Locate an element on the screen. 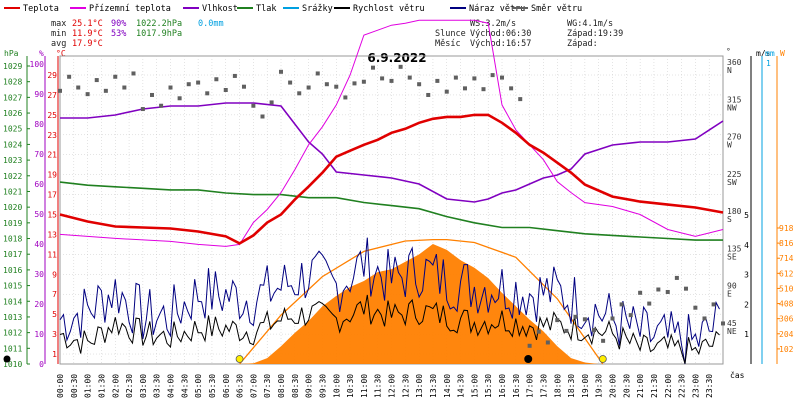 This screenshot has width=800, height=400. tick-wind-dir: 315 is located at coordinates (734, 99).